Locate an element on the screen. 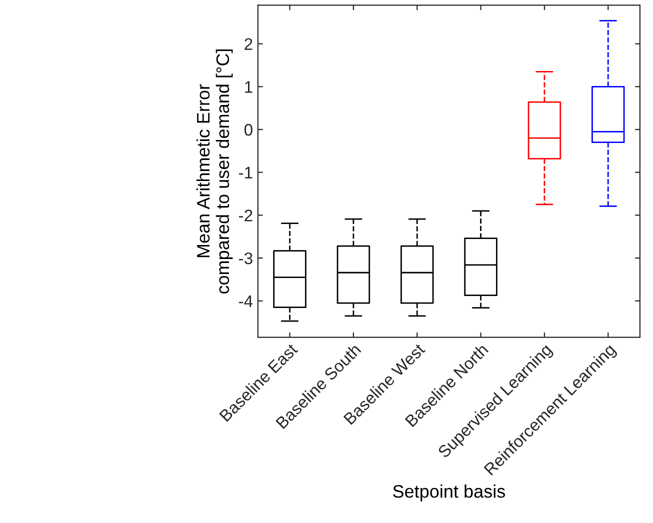 Image resolution: width=653 pixels, height=523 pixels. y-tick-label: -3 is located at coordinates (245, 258).